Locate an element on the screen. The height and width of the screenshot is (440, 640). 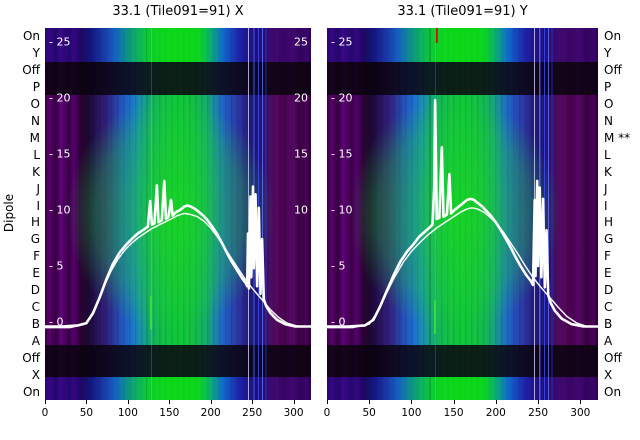
dipole-row-label: M is located at coordinates (34, 137).